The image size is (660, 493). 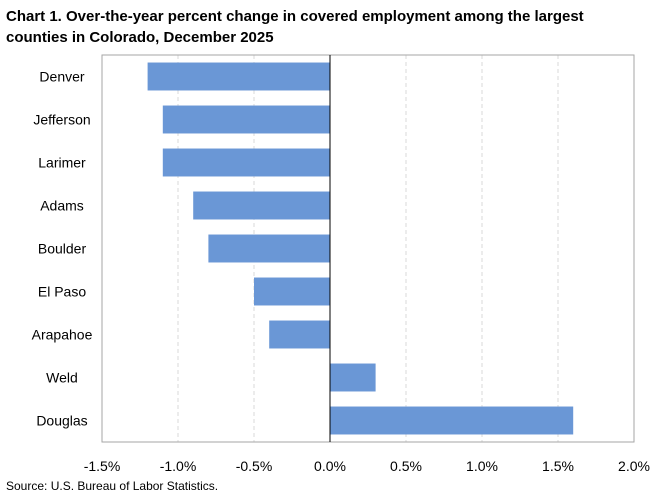 I want to click on bar-weld, so click(x=353, y=377).